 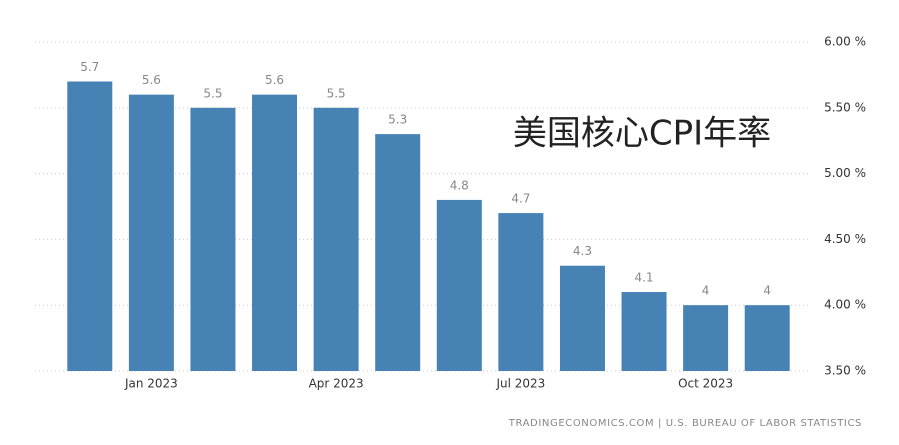 I want to click on value-label: 5.7, so click(x=89, y=67).